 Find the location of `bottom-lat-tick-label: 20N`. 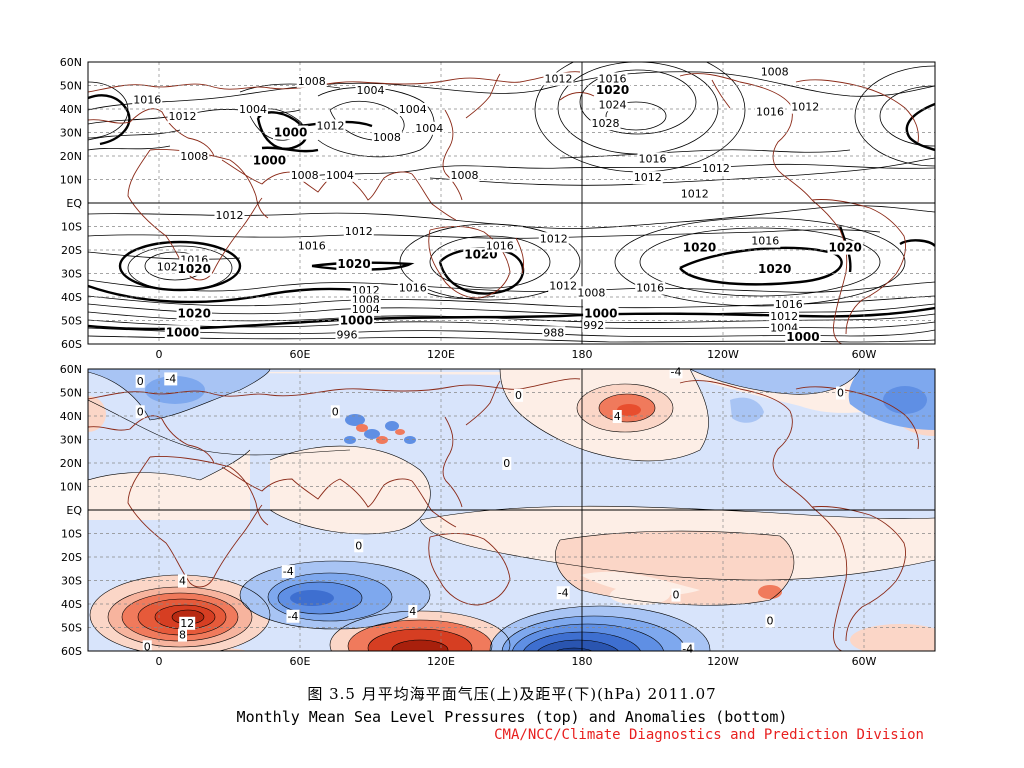

bottom-lat-tick-label: 20N is located at coordinates (71, 463).